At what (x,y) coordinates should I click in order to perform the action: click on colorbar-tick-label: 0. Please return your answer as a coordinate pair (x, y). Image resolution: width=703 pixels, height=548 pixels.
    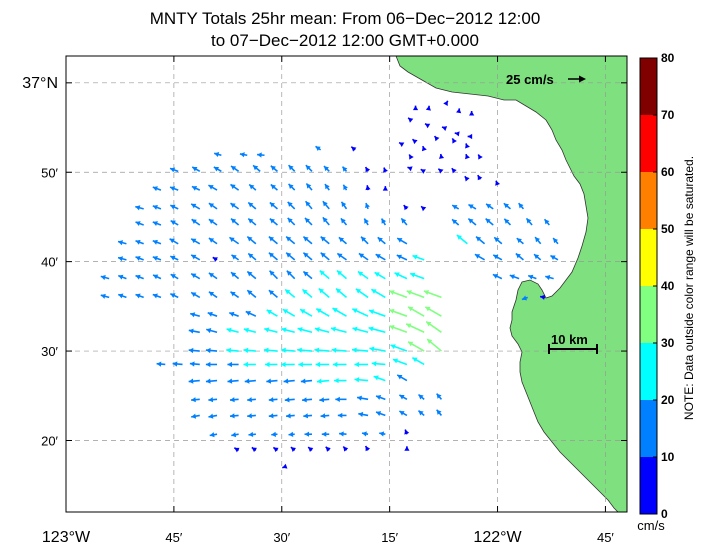
    Looking at the image, I should click on (664, 514).